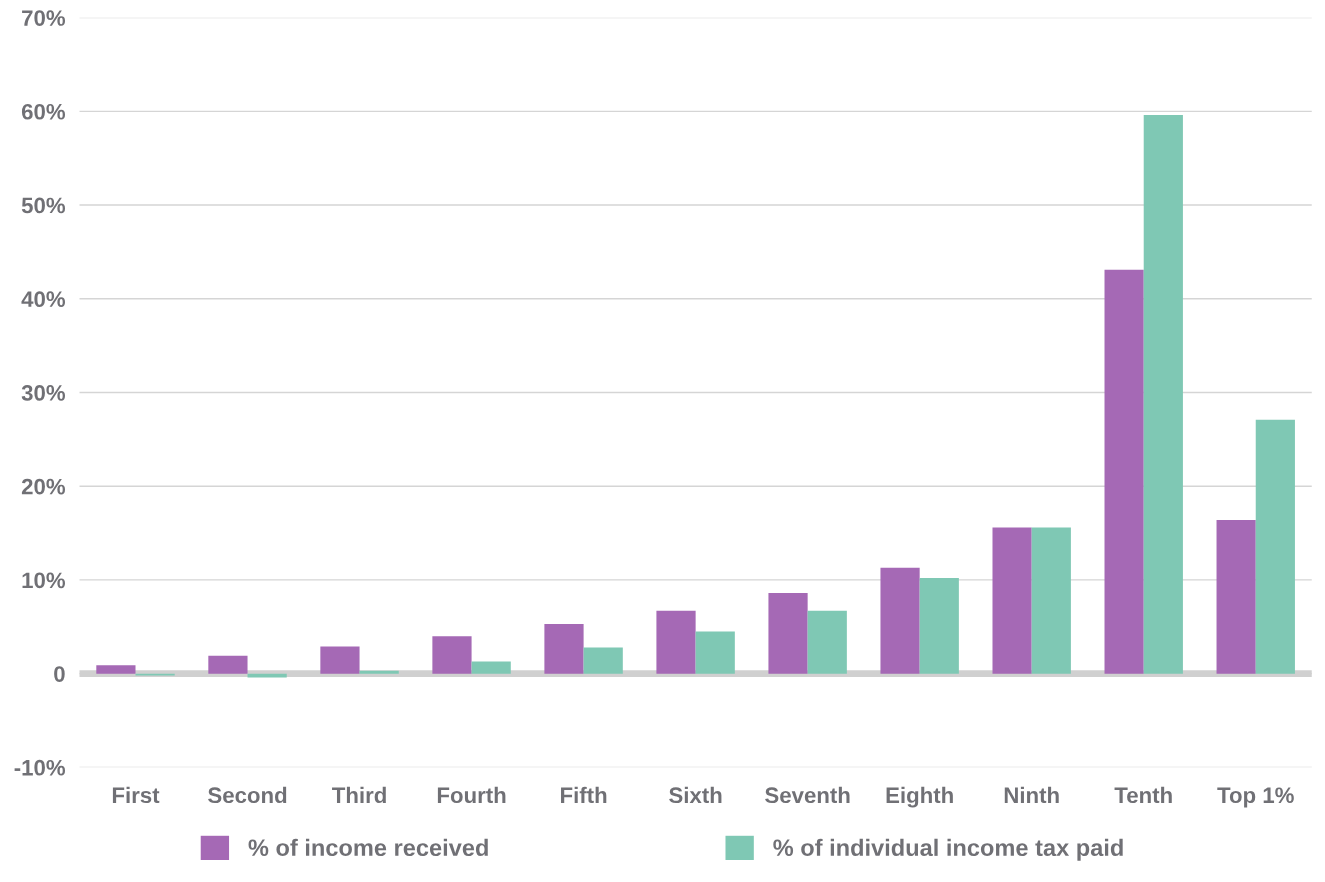  What do you see at coordinates (43, 205) in the screenshot?
I see `y-tick-label: 50%` at bounding box center [43, 205].